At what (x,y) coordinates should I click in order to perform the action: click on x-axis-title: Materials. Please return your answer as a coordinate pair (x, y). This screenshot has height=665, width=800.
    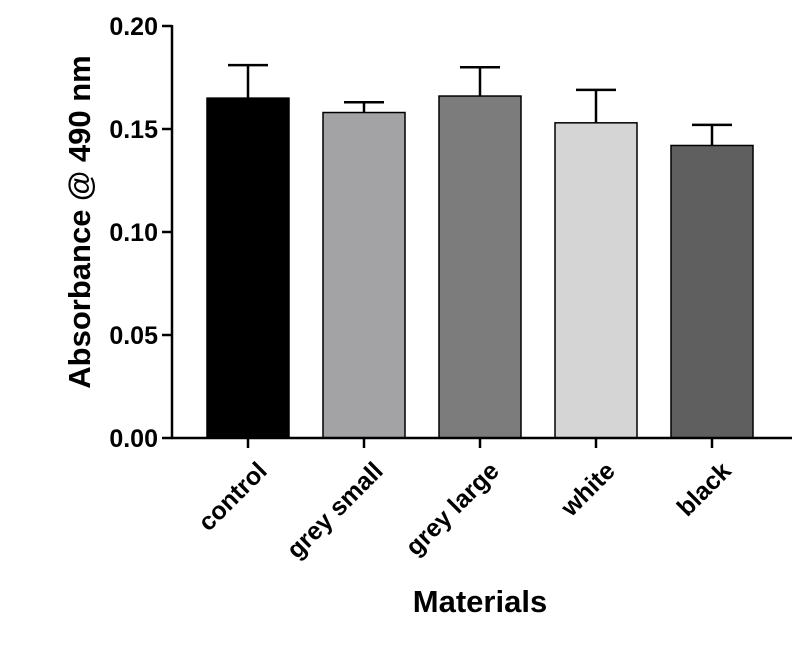
    Looking at the image, I should click on (480, 601).